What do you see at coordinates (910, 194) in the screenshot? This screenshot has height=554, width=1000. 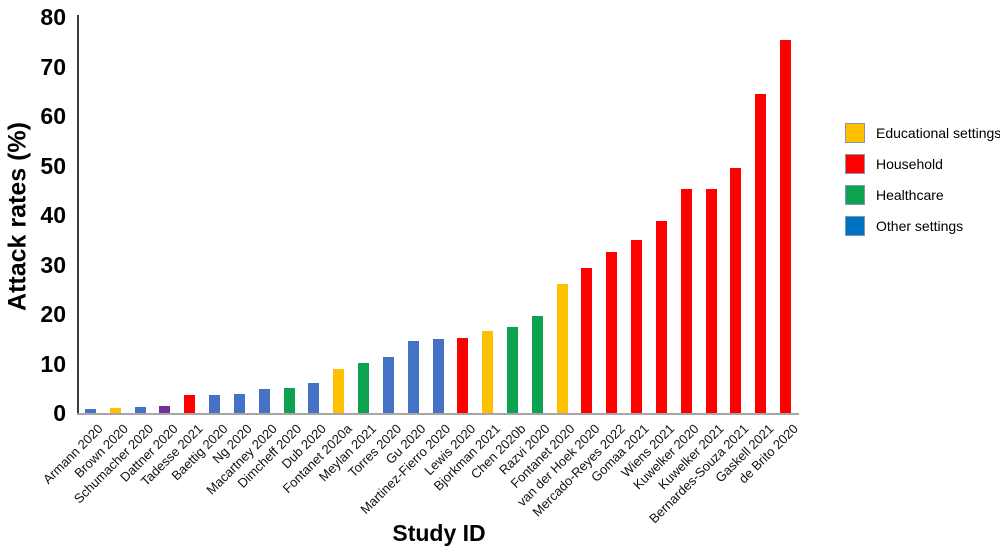 I see `legend-label-healthcare: Healthcare` at bounding box center [910, 194].